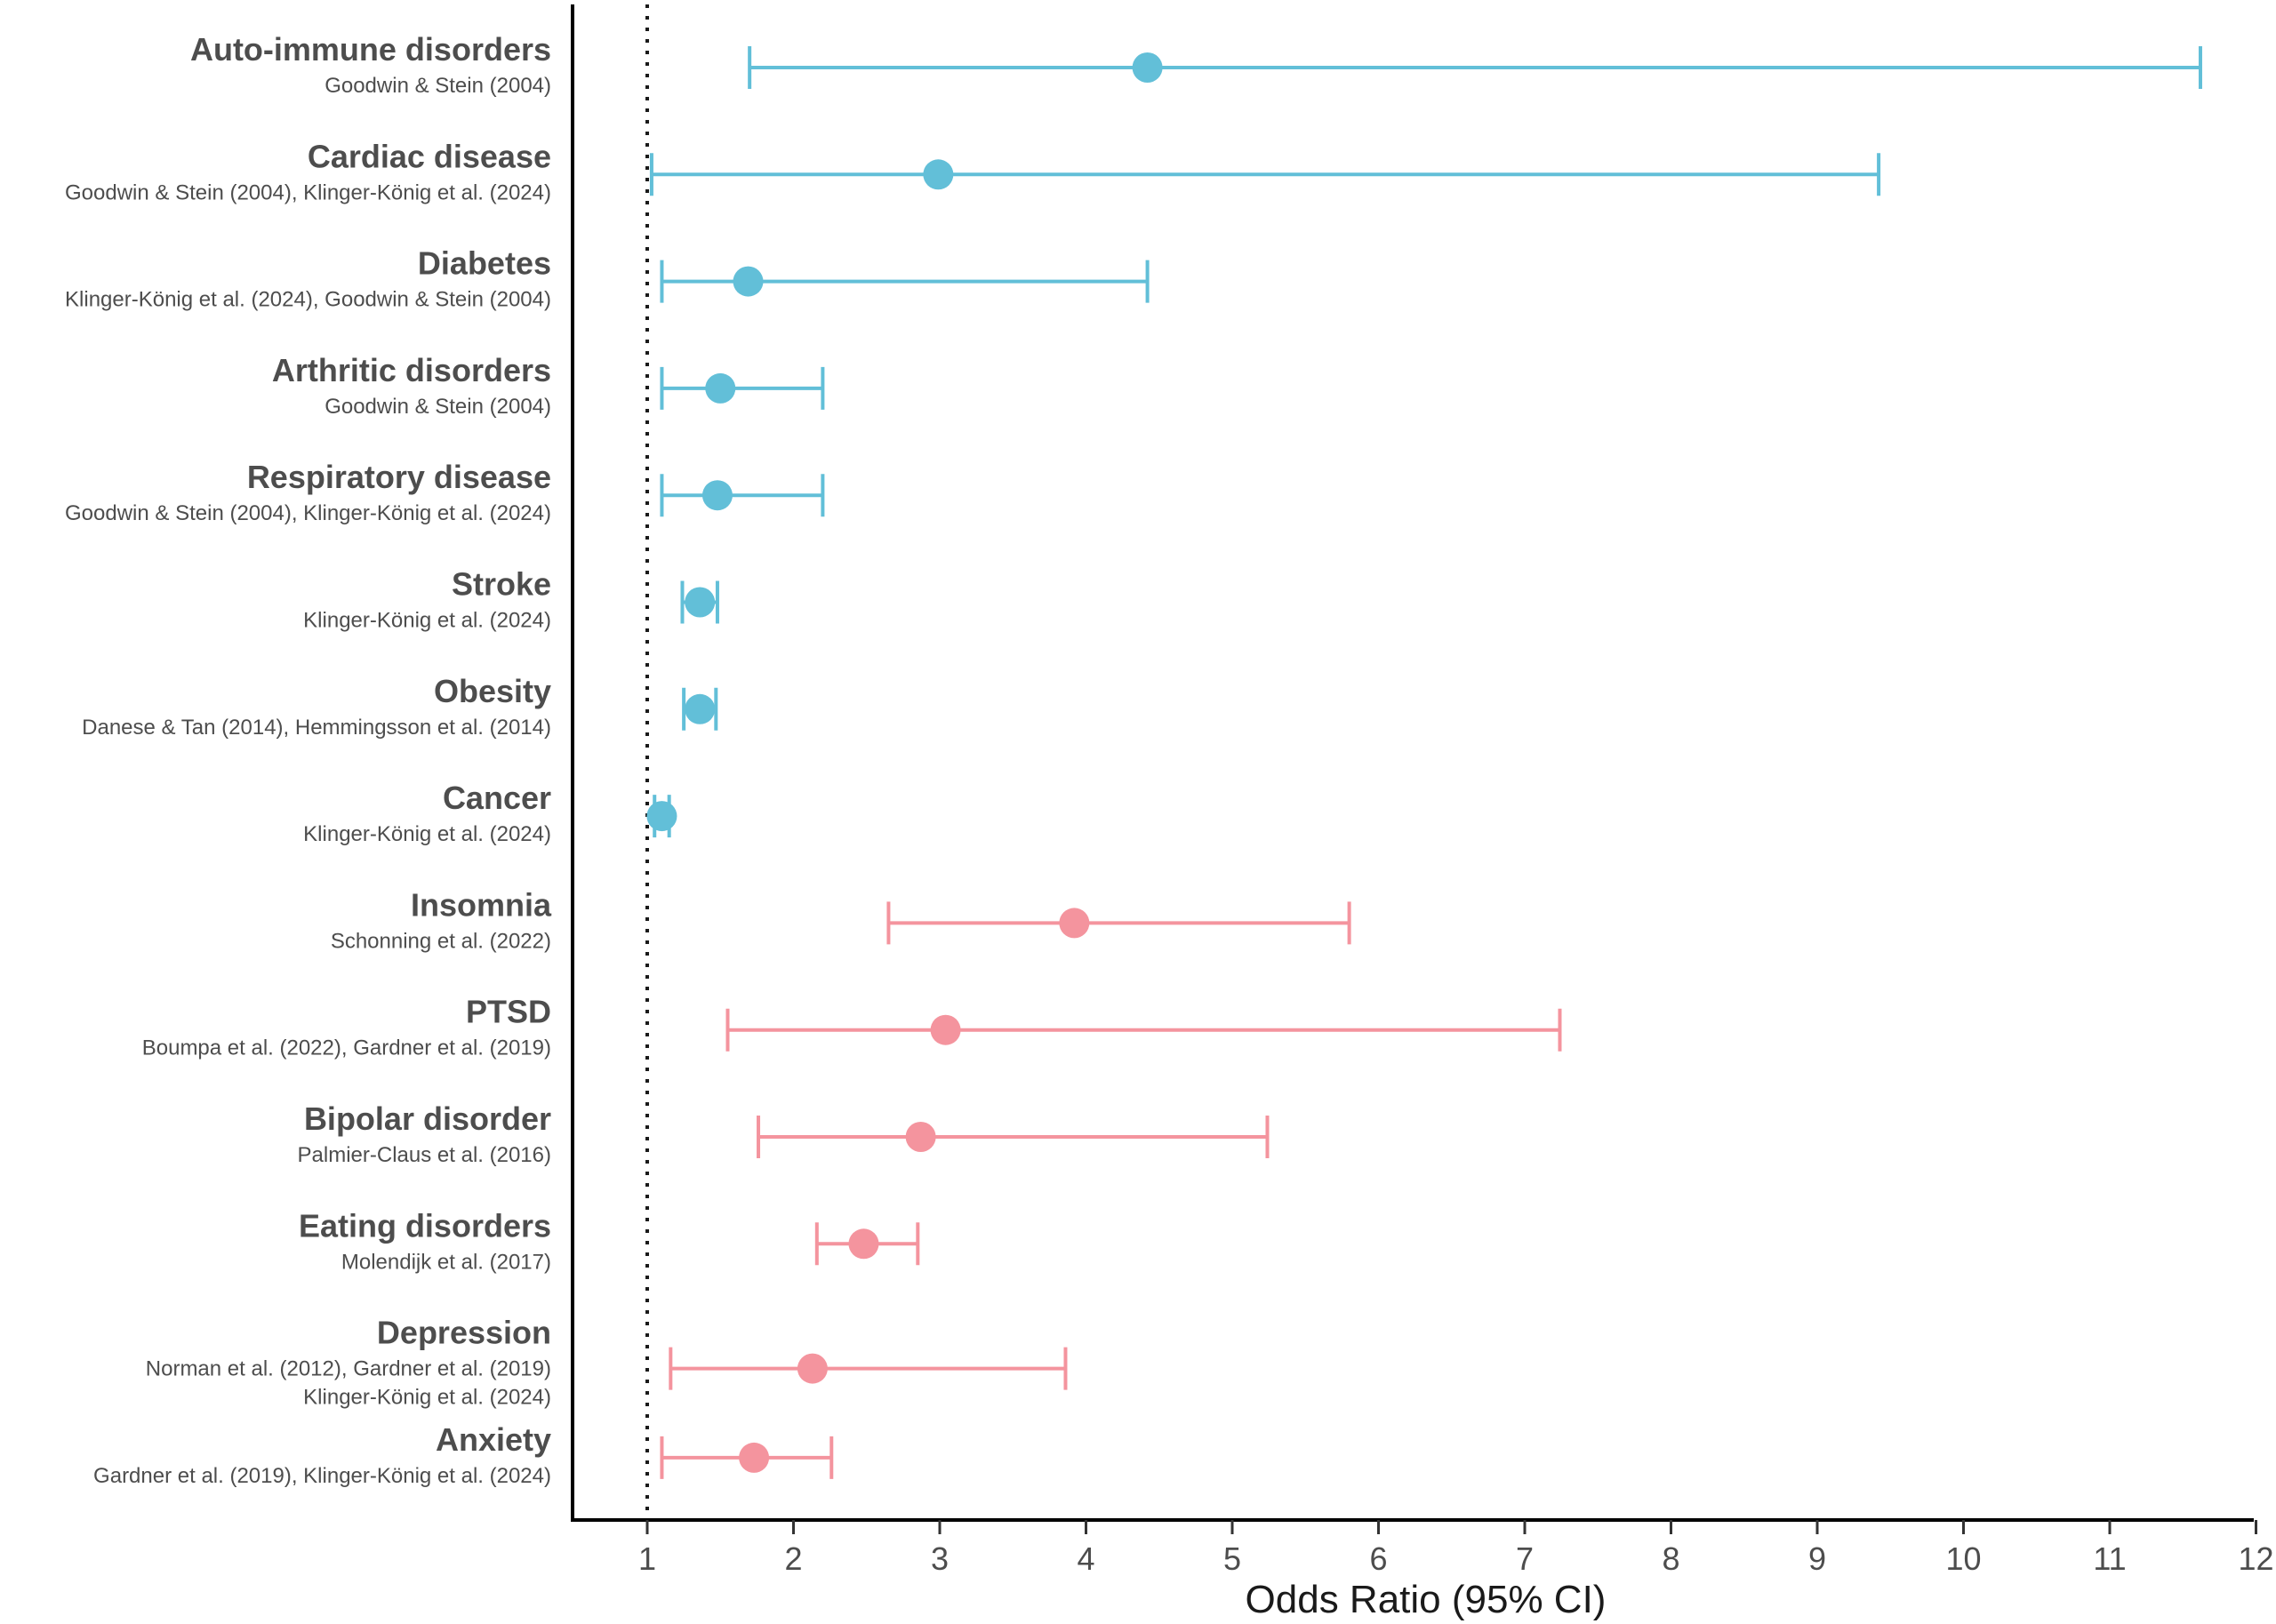  I want to click on x-tick-label-2: 2, so click(793, 1558).